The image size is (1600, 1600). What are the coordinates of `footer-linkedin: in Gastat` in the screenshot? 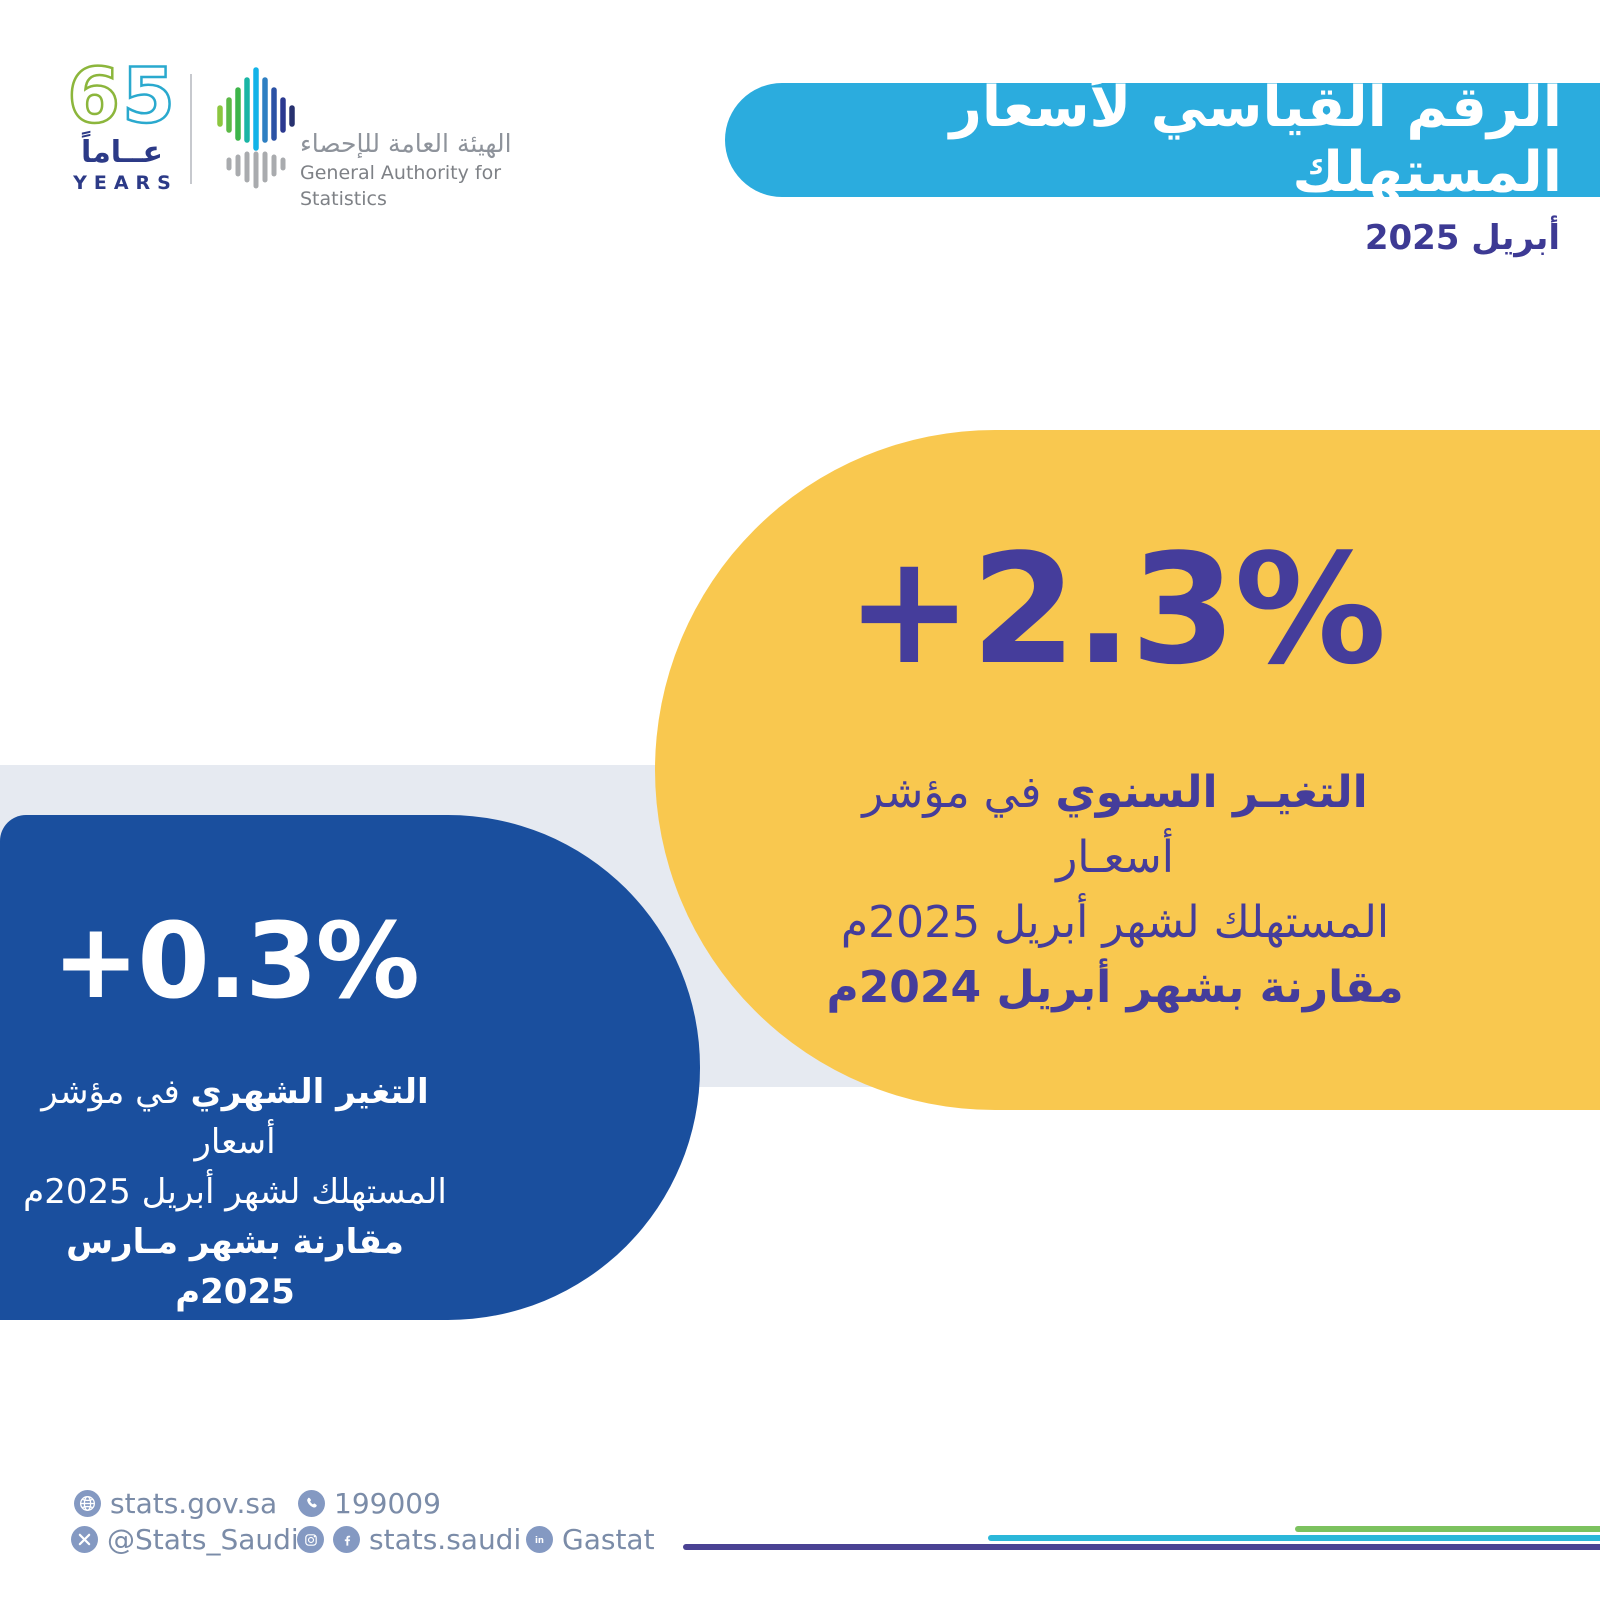 It's located at (590, 1539).